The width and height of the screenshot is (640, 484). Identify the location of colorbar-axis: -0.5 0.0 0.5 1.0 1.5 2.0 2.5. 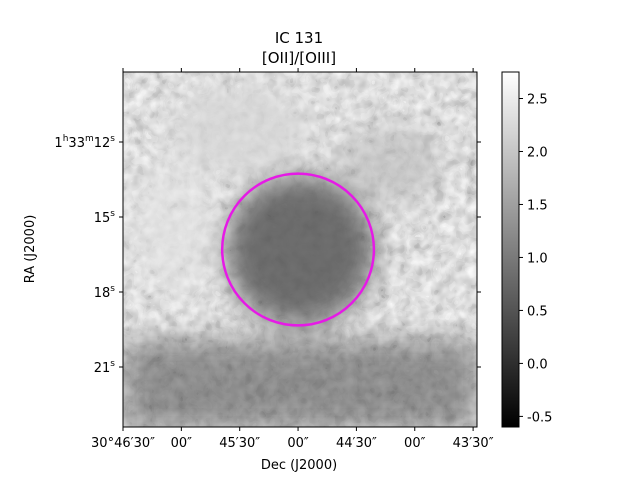
(535, 258).